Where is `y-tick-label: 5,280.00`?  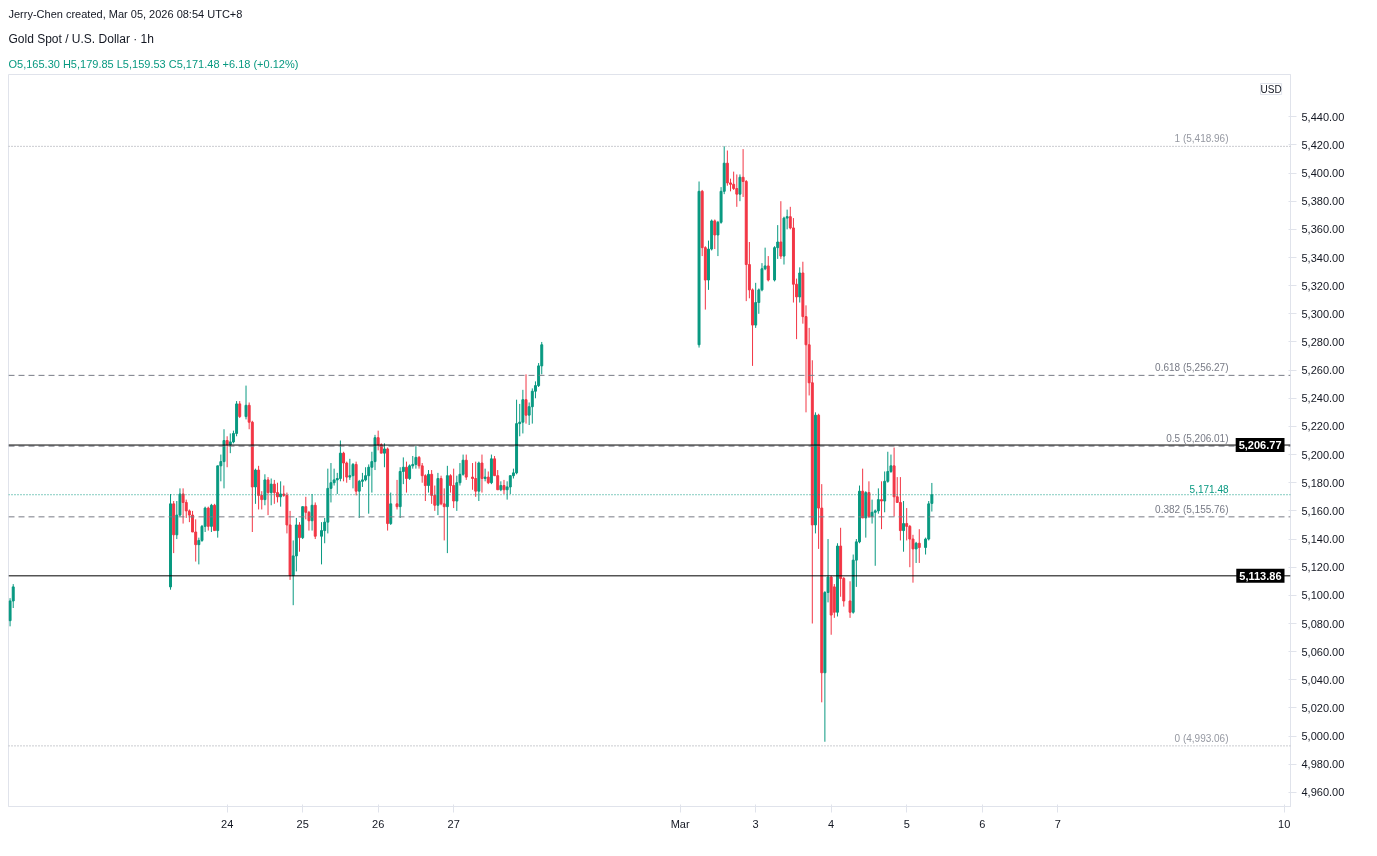 y-tick-label: 5,280.00 is located at coordinates (1323, 341).